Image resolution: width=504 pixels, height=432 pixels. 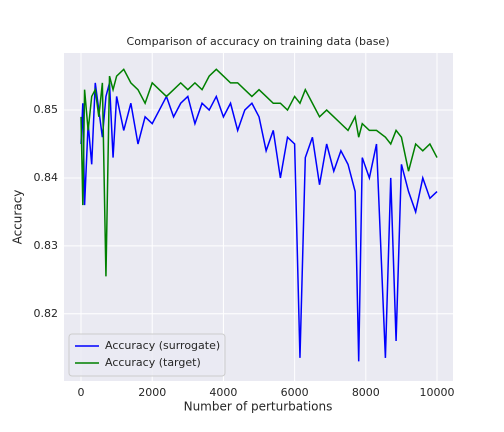 What do you see at coordinates (437, 392) in the screenshot?
I see `x-tick-label: 10000` at bounding box center [437, 392].